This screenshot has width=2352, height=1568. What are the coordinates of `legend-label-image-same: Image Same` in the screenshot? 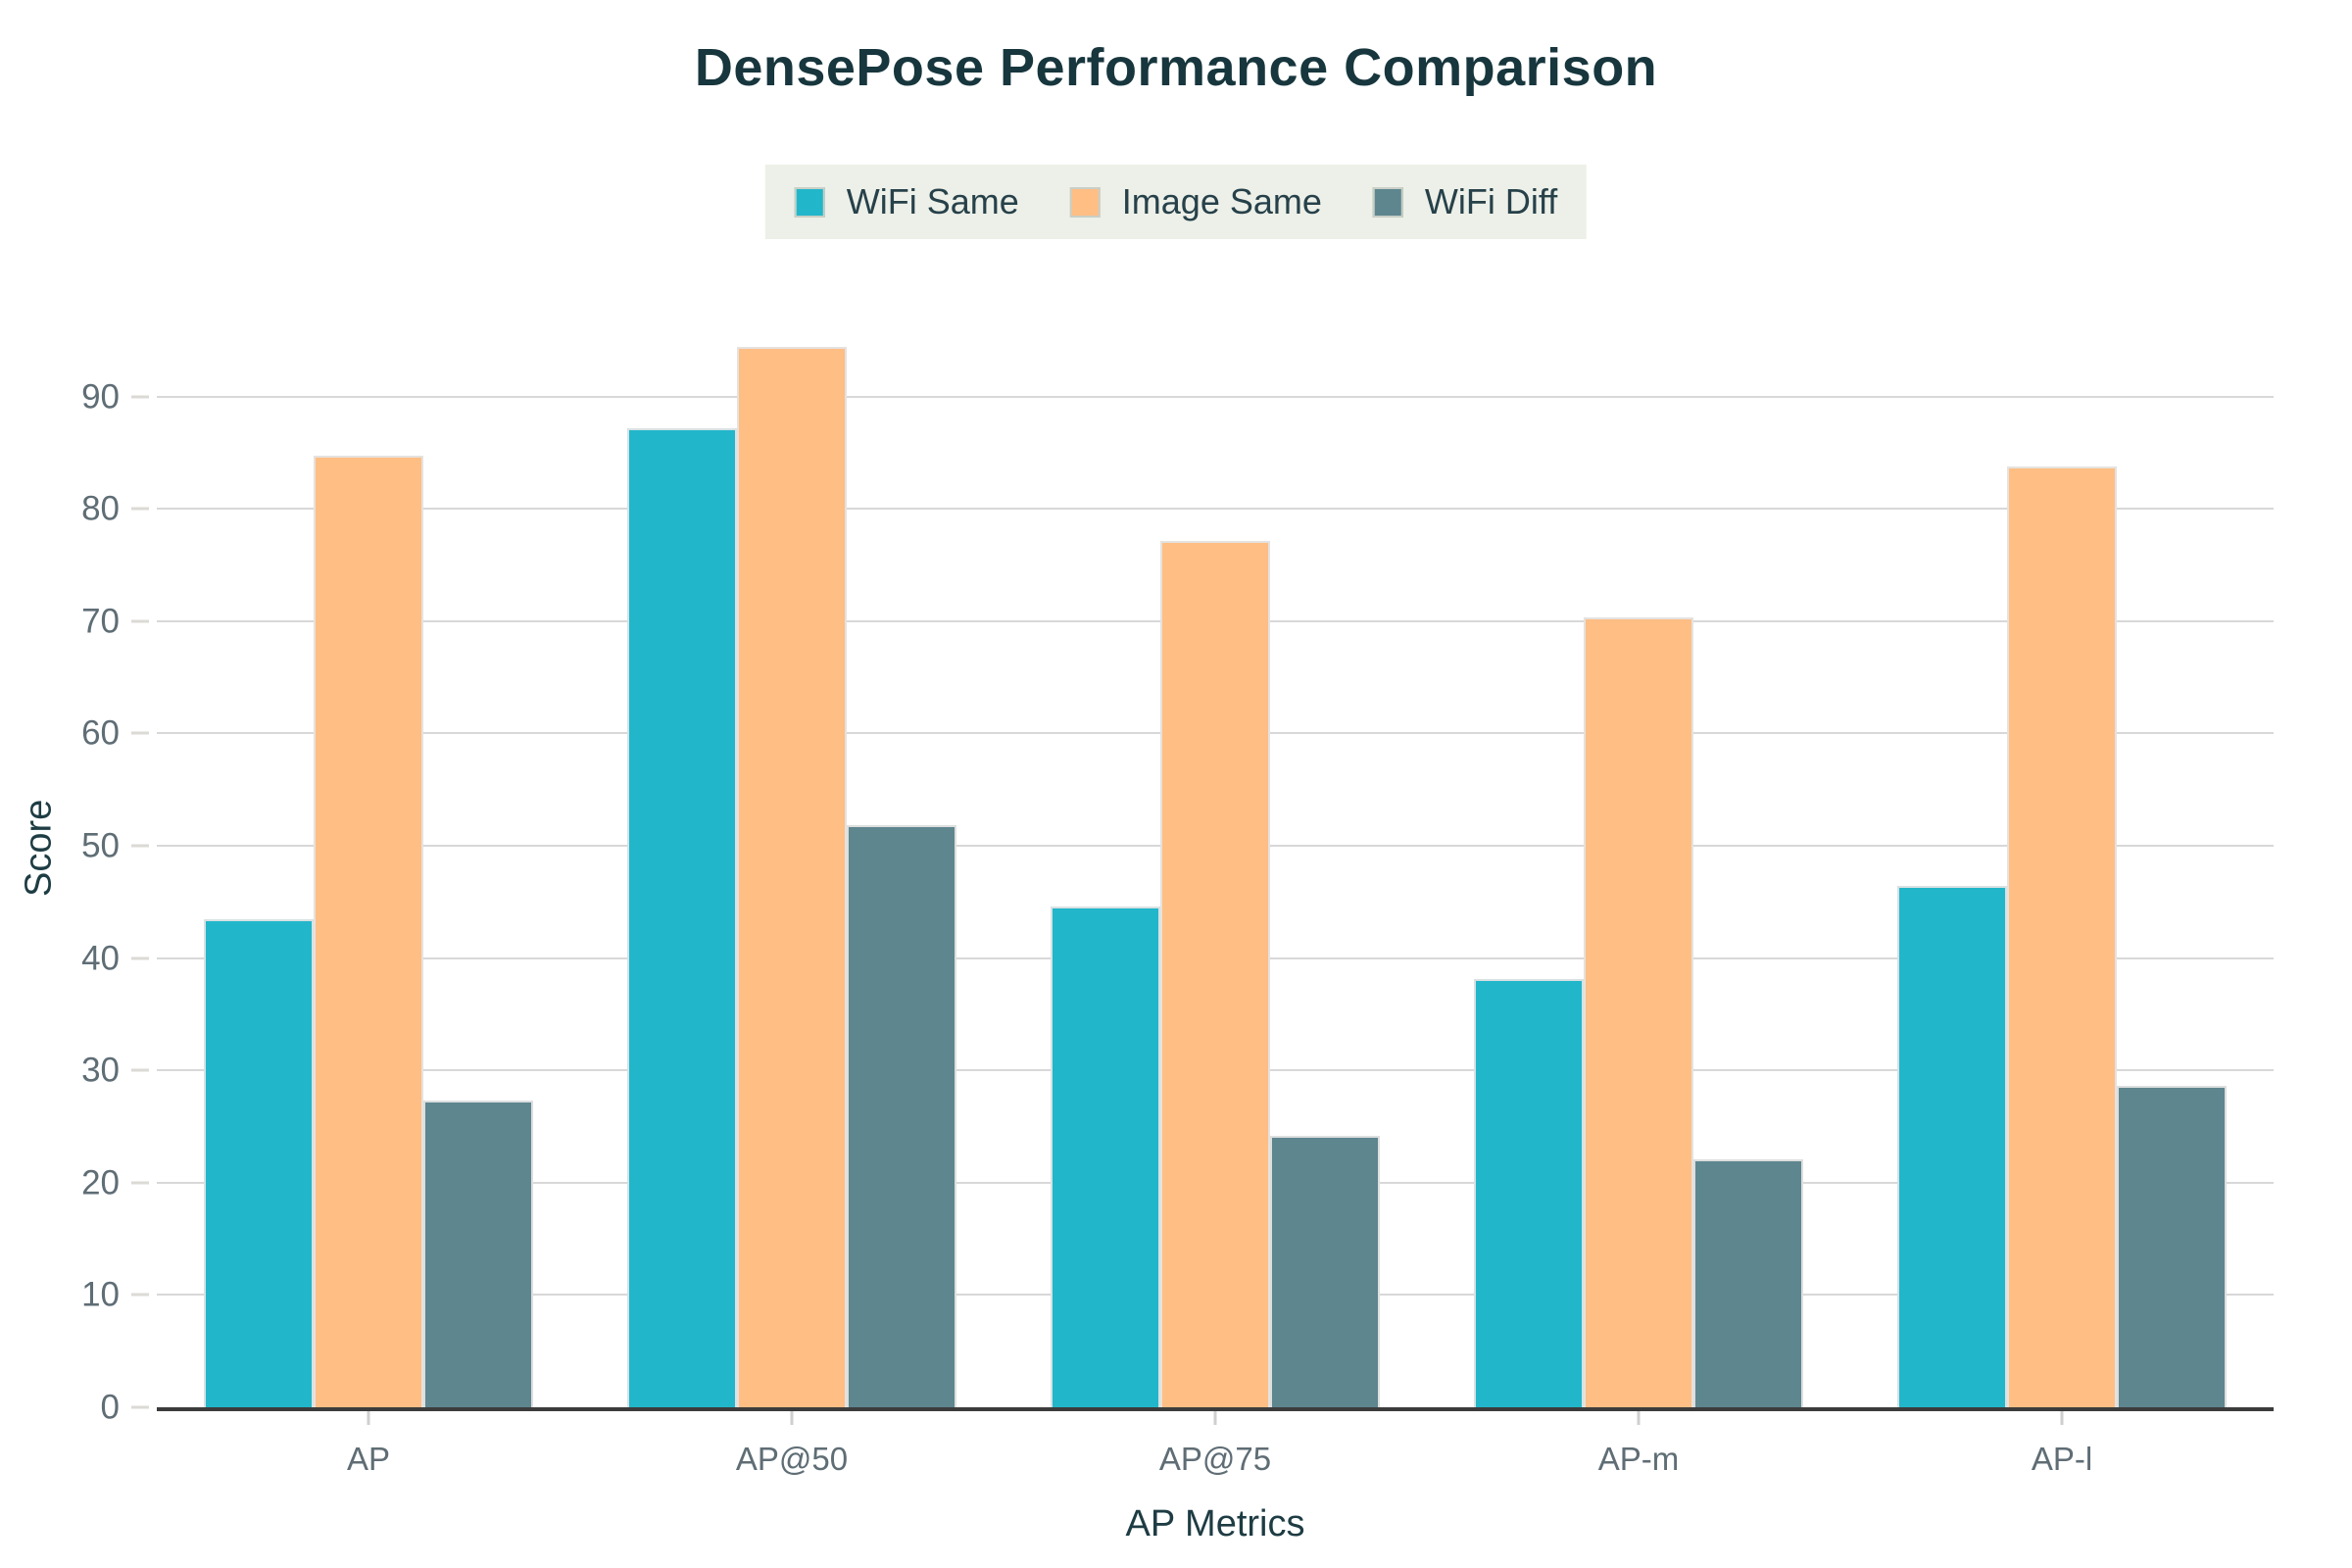 It's located at (1221, 201).